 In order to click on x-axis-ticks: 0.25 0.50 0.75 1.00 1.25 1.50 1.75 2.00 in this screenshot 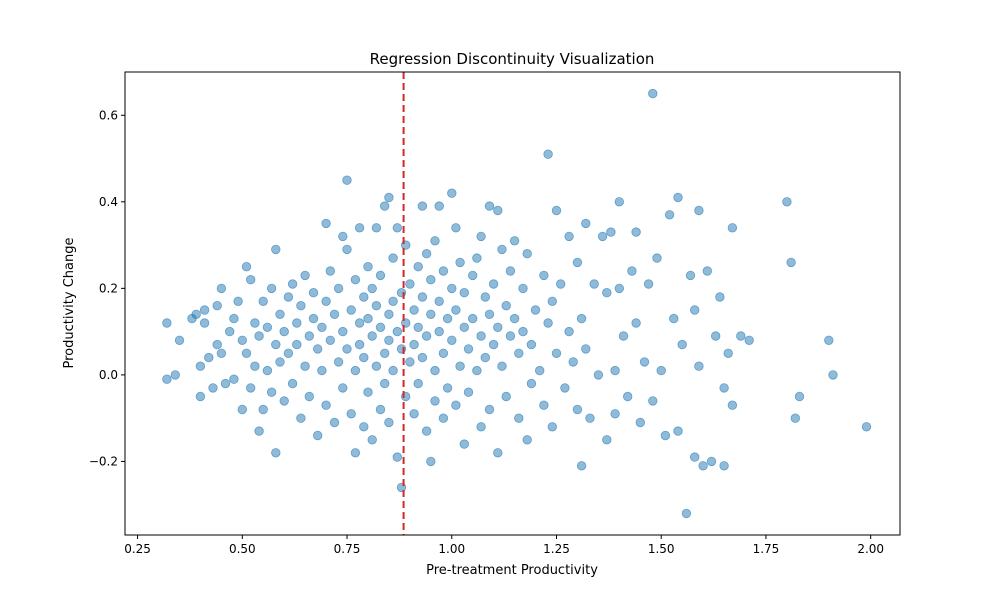, I will do `click(504, 545)`.